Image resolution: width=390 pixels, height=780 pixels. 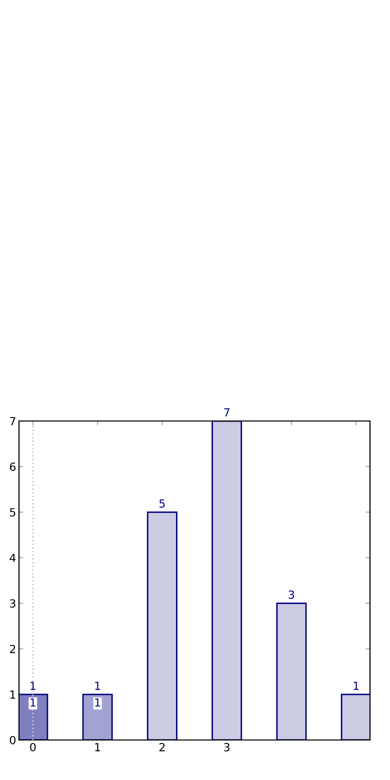 I want to click on y-tick-label: 2, so click(x=13, y=649).